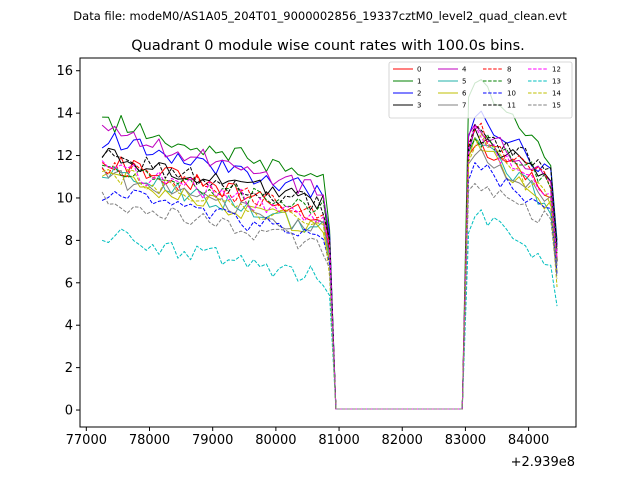 Image resolution: width=640 pixels, height=480 pixels. What do you see at coordinates (464, 70) in the screenshot?
I see `legend-label: 4` at bounding box center [464, 70].